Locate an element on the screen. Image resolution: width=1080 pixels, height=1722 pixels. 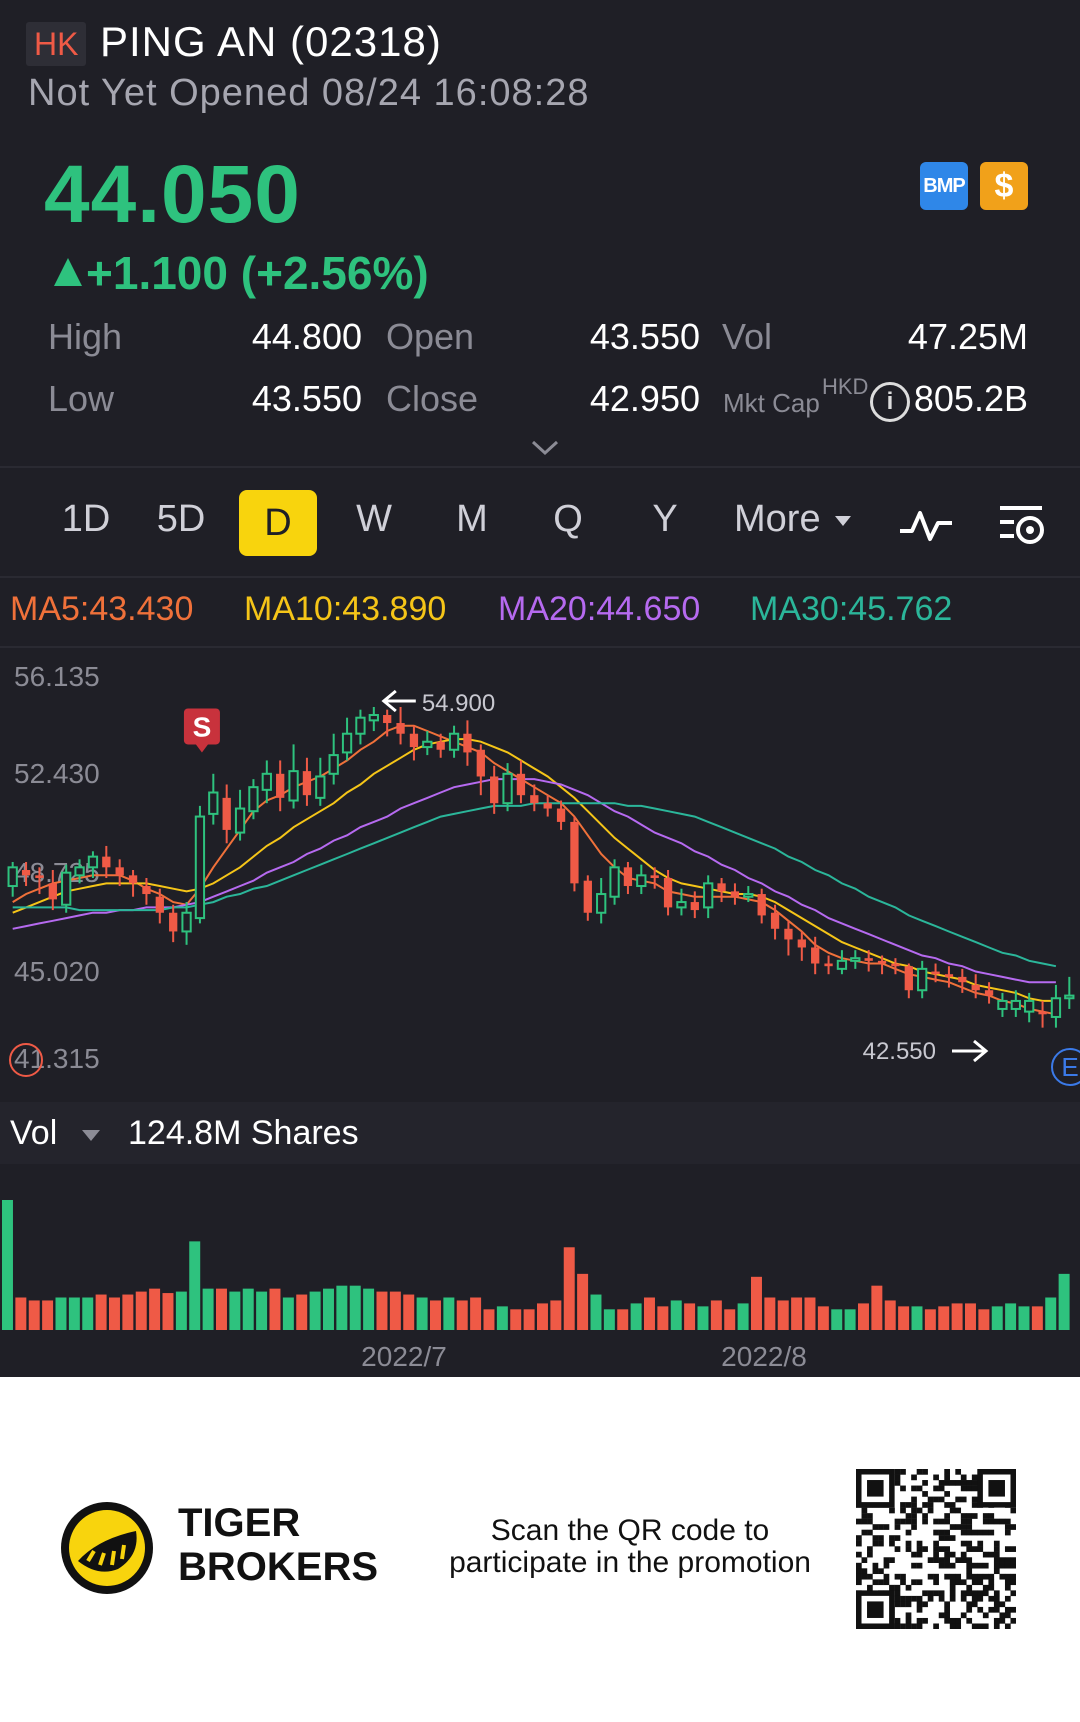
ma10-label: MA10:43.890 is located at coordinates (345, 609).